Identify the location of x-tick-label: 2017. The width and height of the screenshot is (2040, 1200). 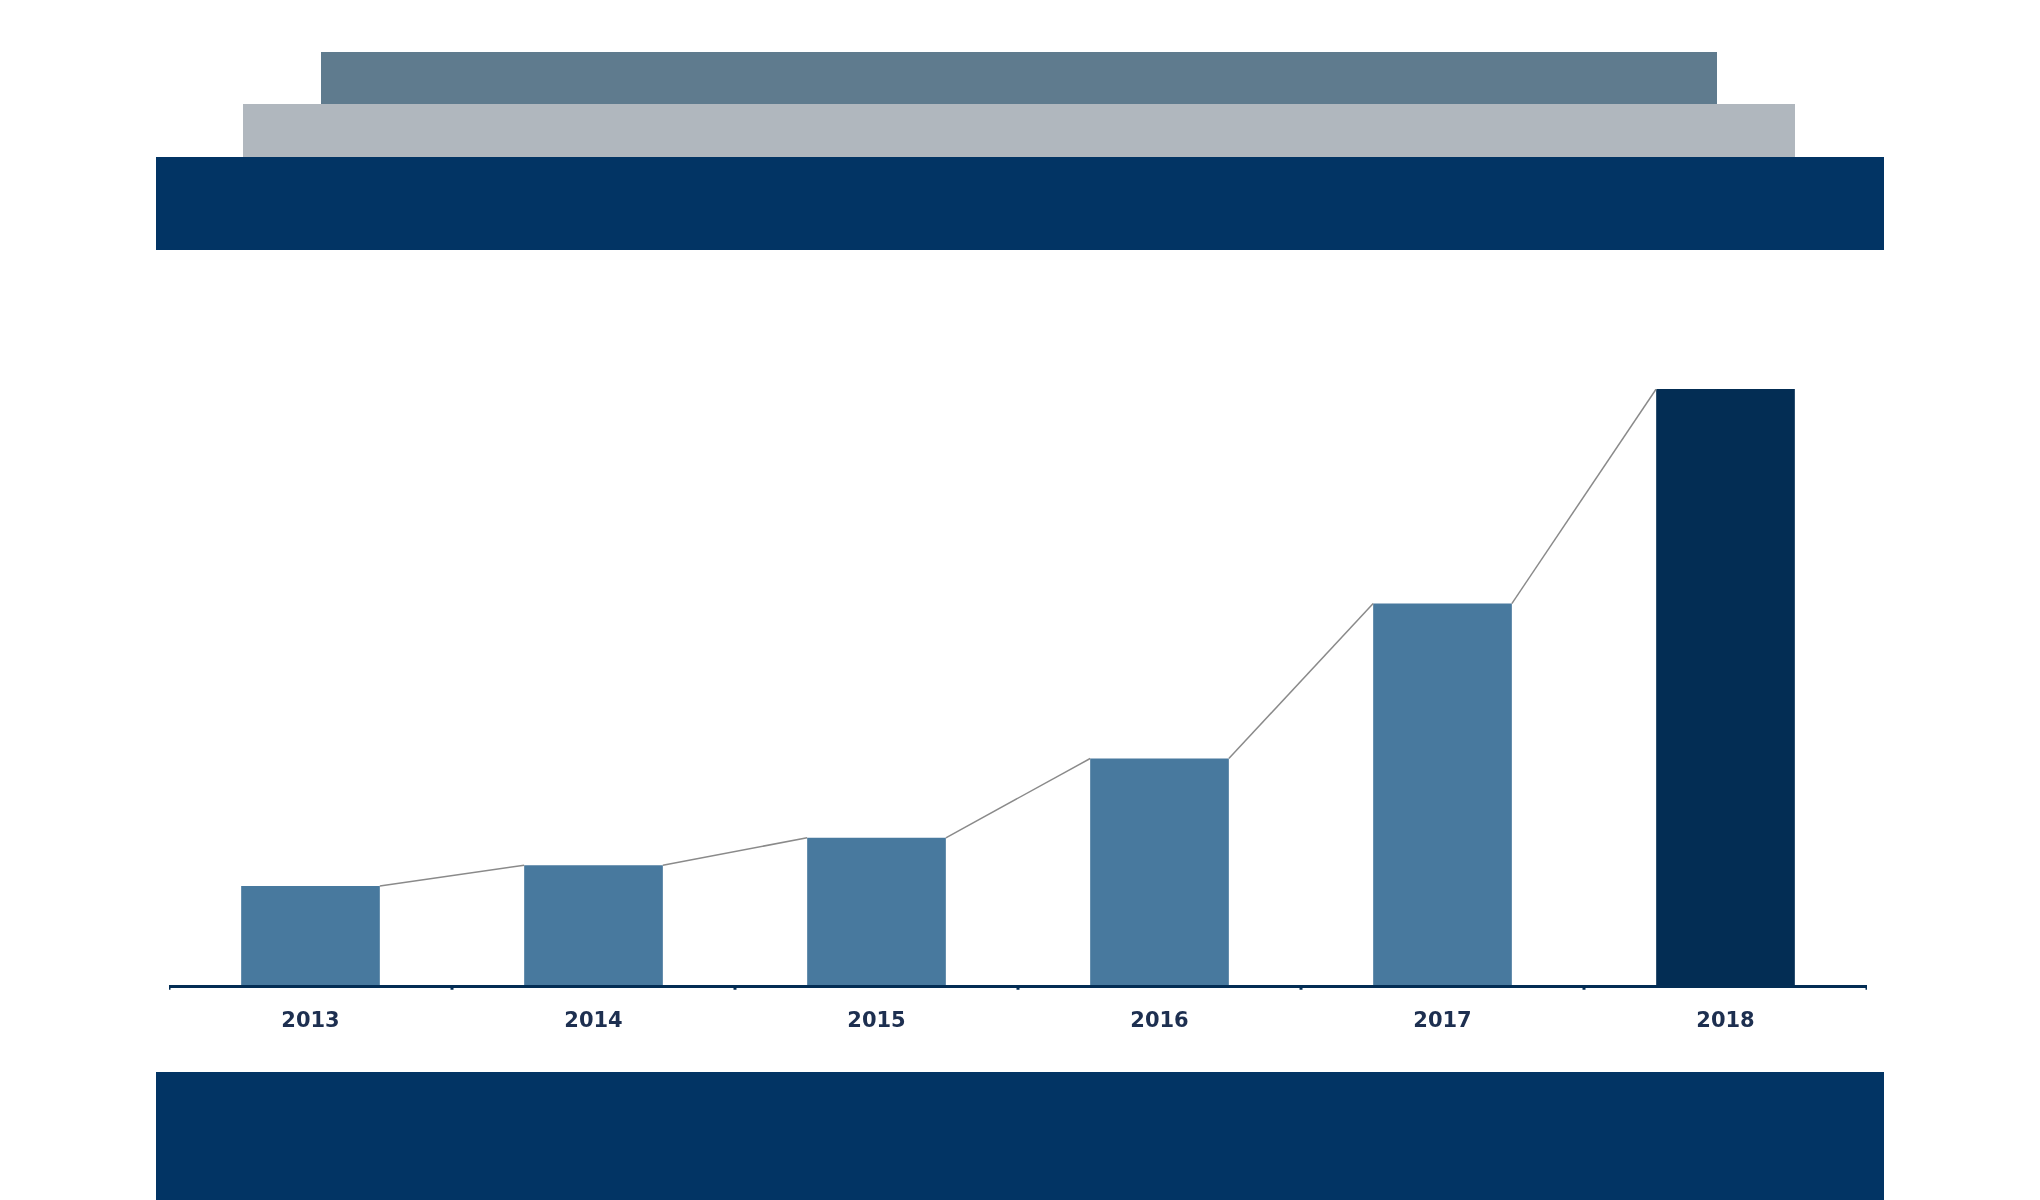
(1442, 1020).